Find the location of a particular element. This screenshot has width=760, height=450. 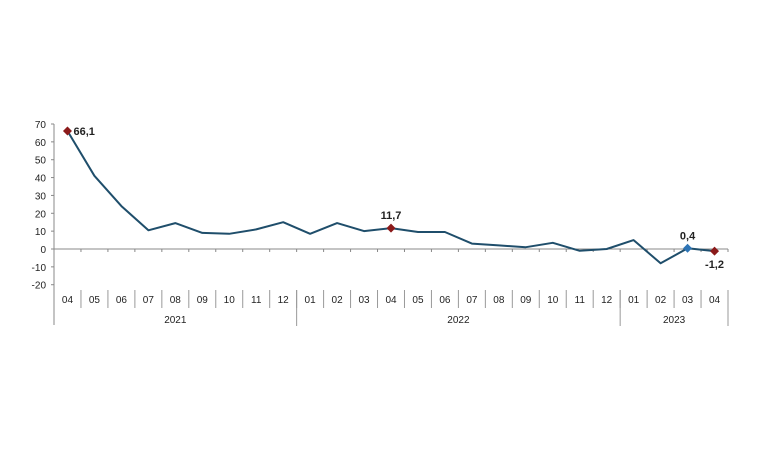

y-tick-label: 20 is located at coordinates (41, 214).